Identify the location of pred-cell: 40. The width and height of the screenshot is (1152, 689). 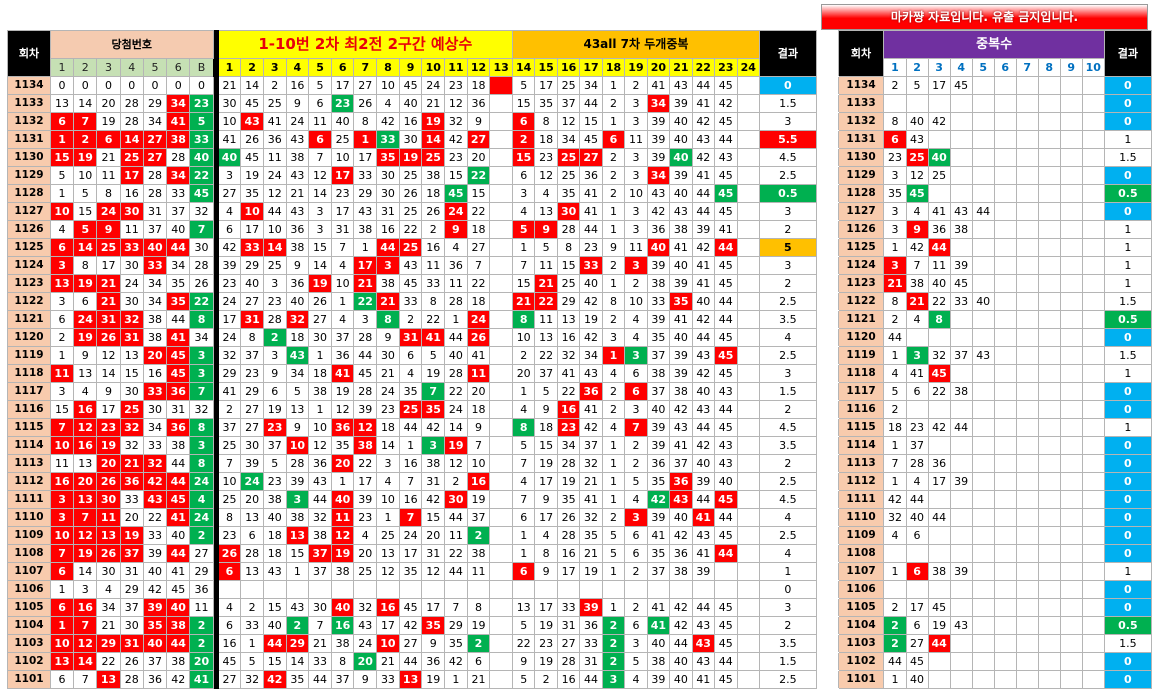
(297, 301).